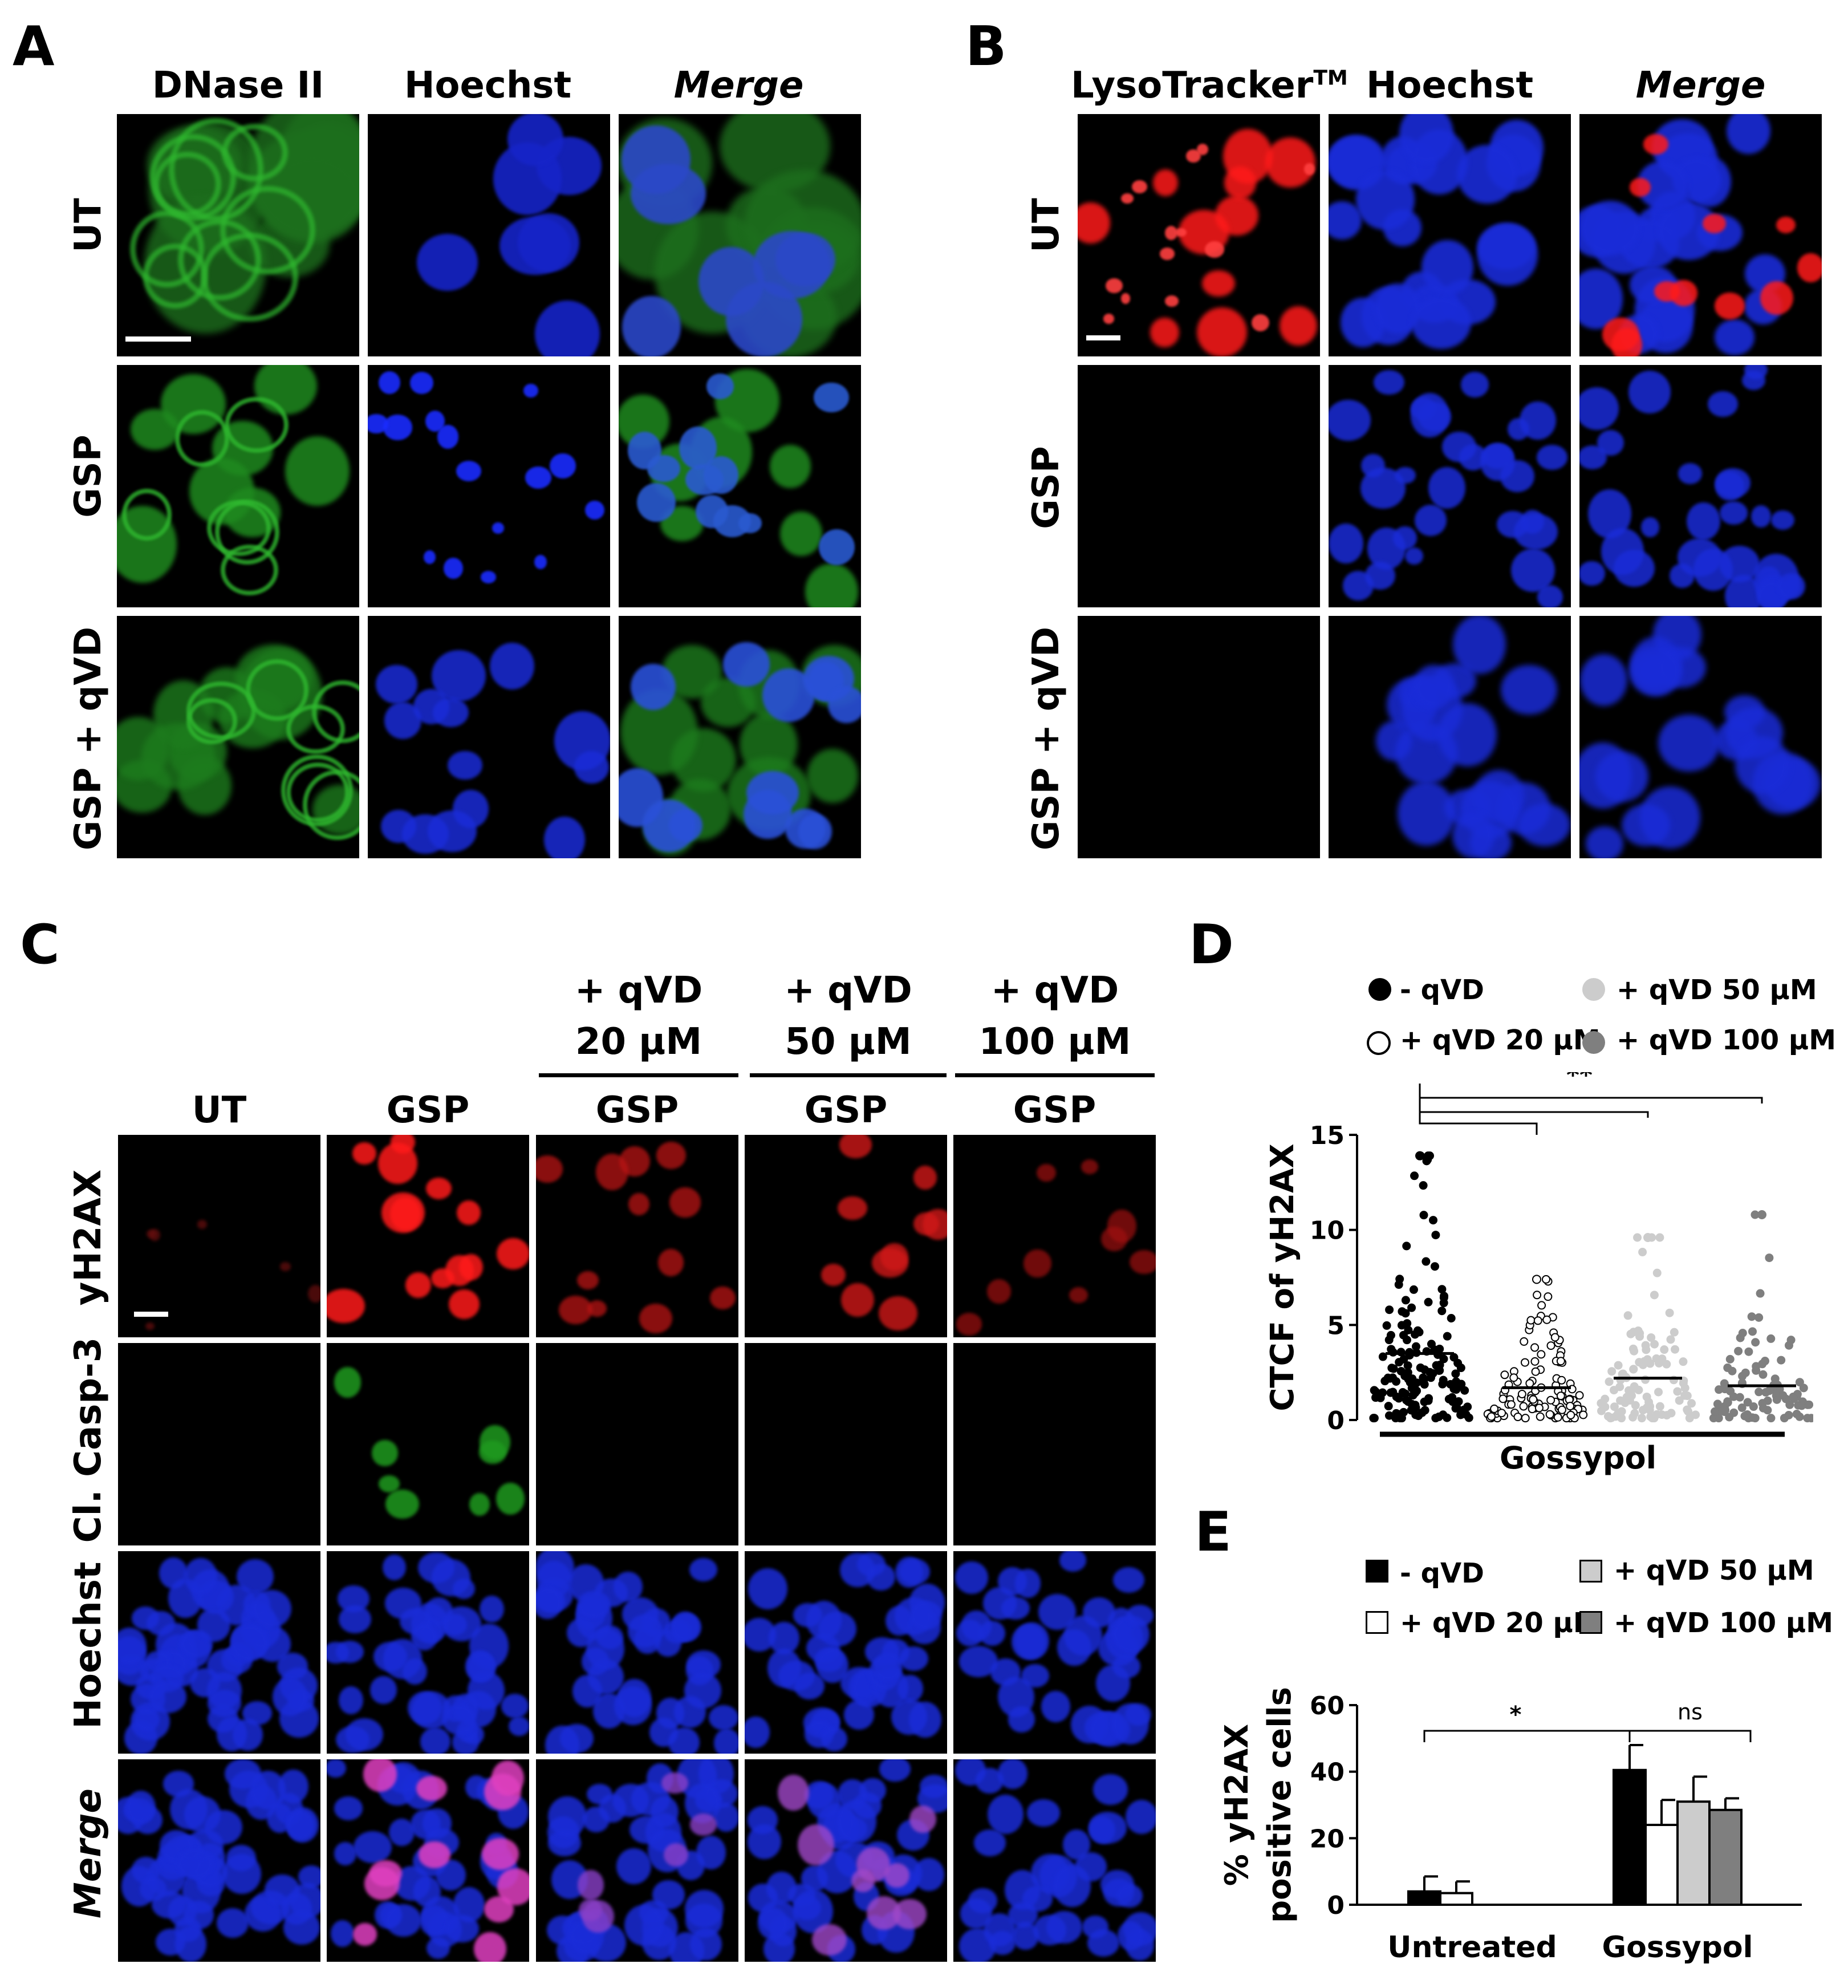 This screenshot has height=1988, width=1848. I want to click on panel-c-group-50-line2: 50 µM, so click(849, 1042).